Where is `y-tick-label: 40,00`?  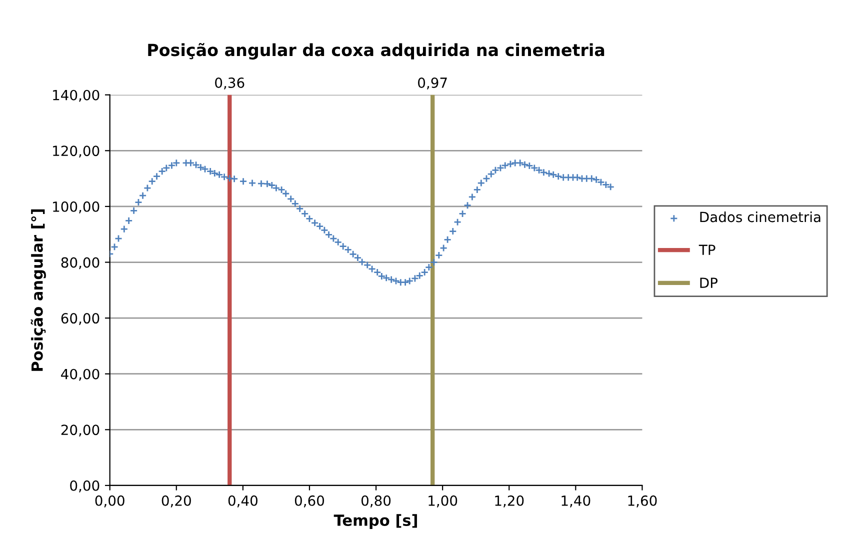
y-tick-label: 40,00 is located at coordinates (80, 374).